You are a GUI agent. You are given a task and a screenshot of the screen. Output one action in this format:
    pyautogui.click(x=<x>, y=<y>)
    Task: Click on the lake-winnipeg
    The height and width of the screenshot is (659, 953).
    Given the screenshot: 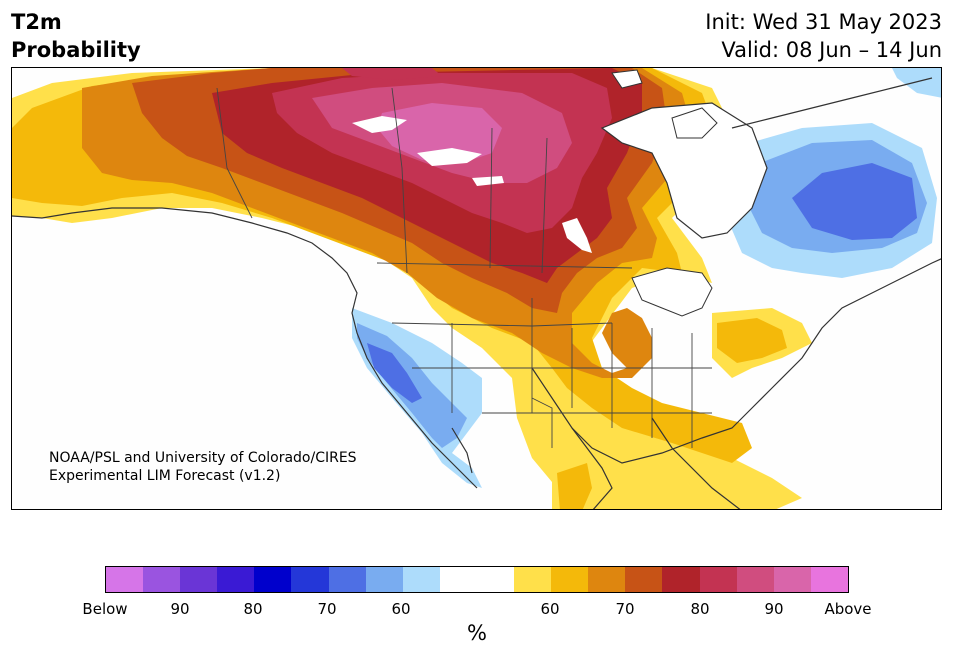 What is the action you would take?
    pyautogui.click(x=577, y=235)
    